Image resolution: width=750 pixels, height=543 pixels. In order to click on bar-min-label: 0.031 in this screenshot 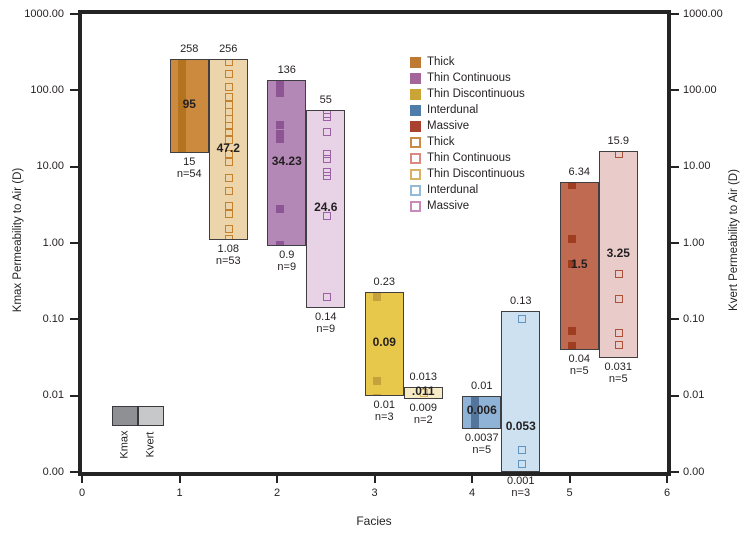, I will do `click(618, 367)`.